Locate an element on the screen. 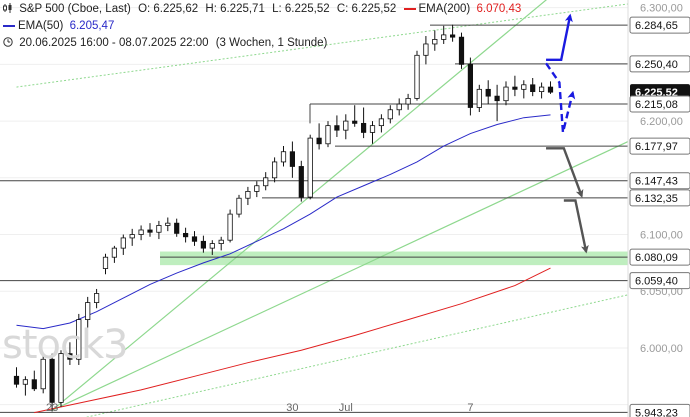  level-text-3: 6.215,08 is located at coordinates (656, 105).